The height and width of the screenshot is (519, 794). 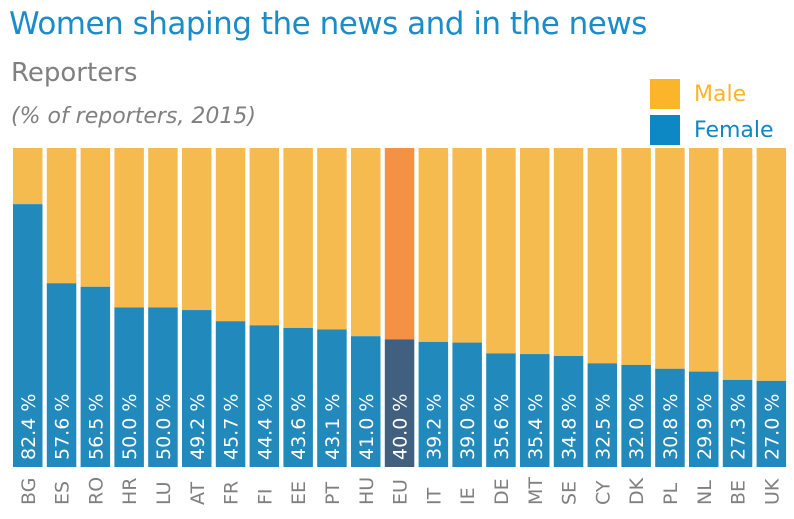 I want to click on category-label: PL, so click(x=671, y=494).